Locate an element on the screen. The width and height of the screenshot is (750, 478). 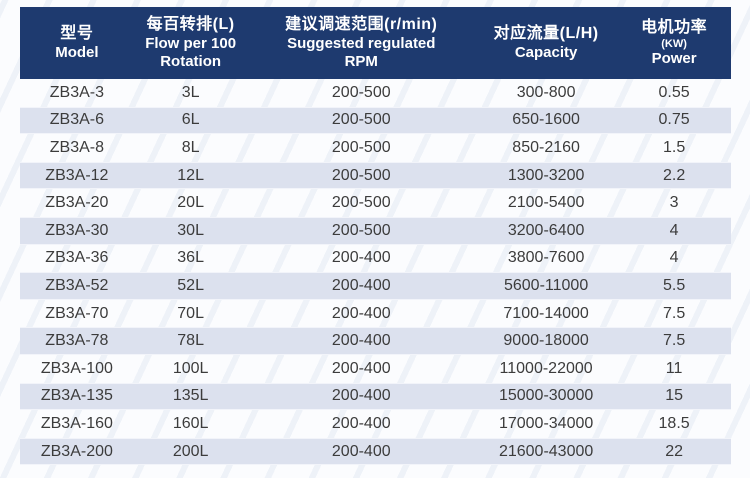
table-cell: ZB3A-100 is located at coordinates (76, 368).